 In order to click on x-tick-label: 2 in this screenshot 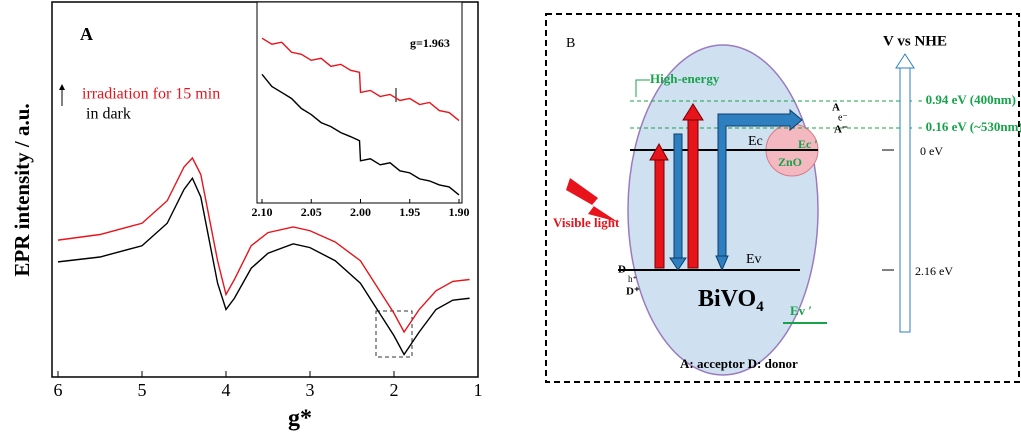, I will do `click(394, 390)`.